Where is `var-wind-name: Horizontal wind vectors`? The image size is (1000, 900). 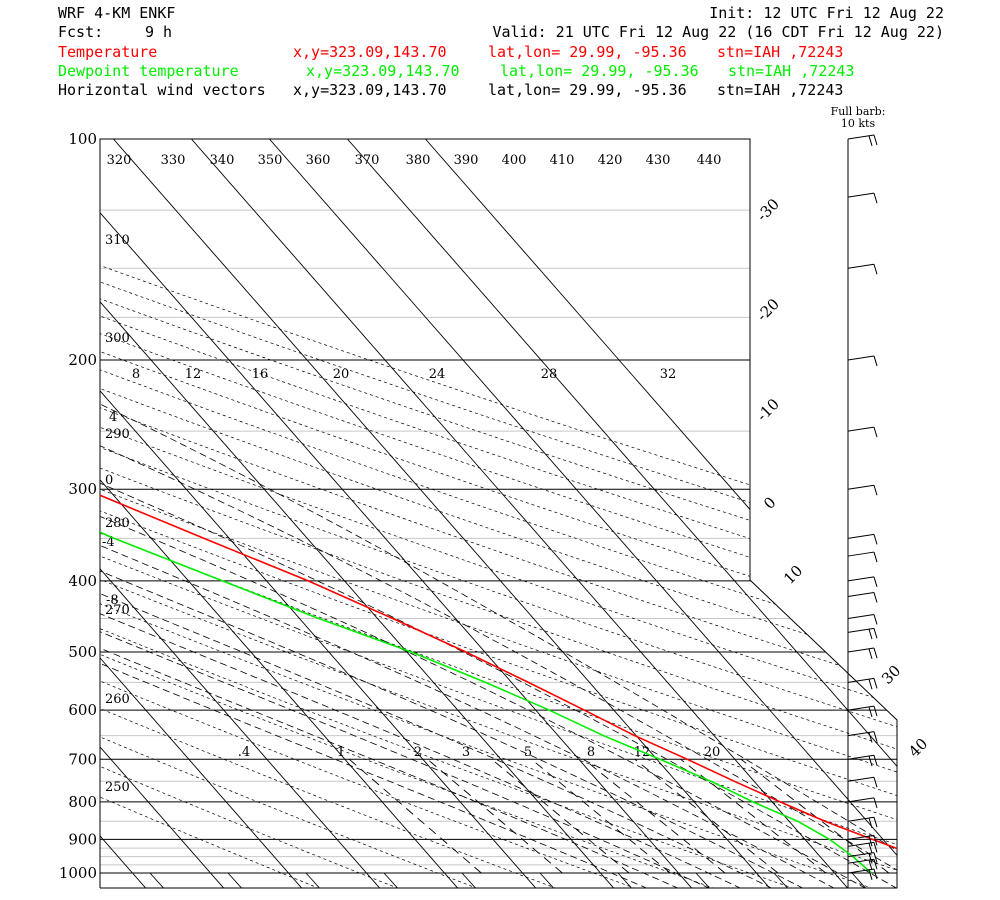
var-wind-name: Horizontal wind vectors is located at coordinates (162, 90).